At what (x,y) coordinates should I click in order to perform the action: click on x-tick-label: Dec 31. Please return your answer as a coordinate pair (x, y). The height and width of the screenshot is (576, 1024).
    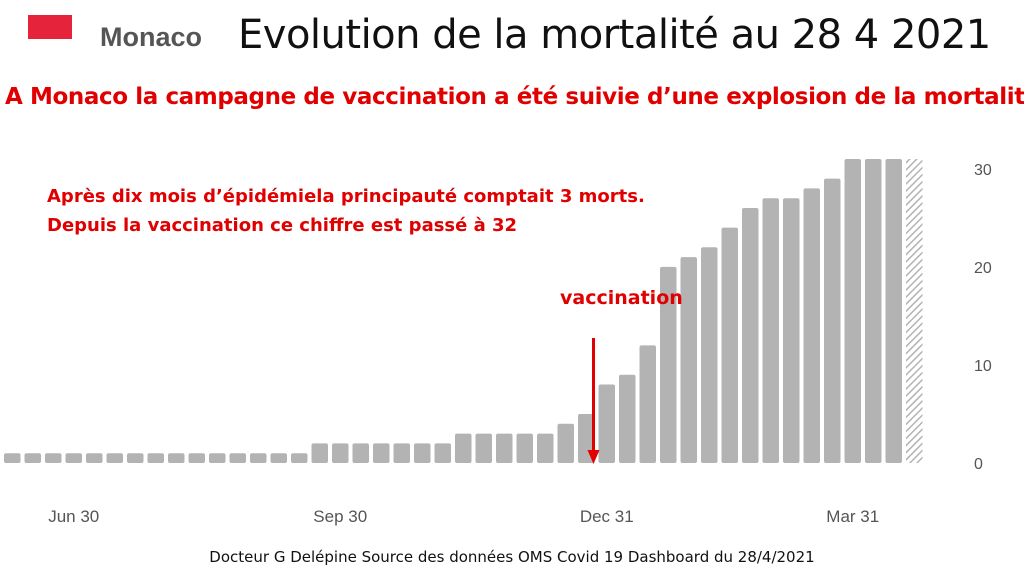
    Looking at the image, I should click on (607, 516).